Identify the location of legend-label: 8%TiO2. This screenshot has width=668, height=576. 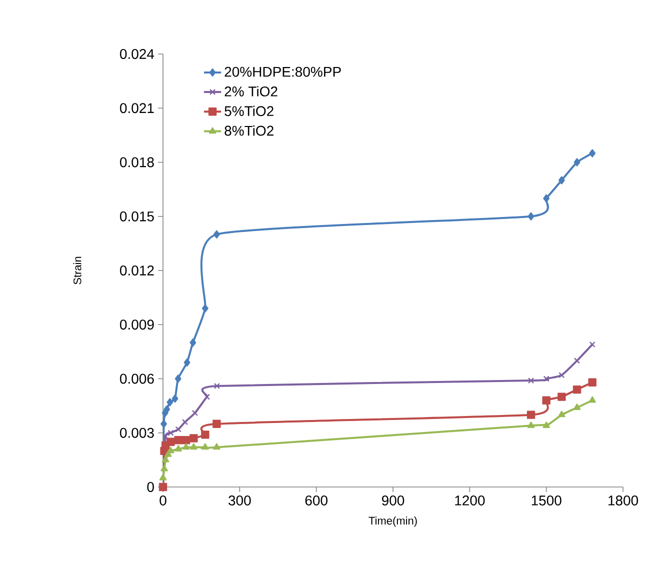
(249, 130).